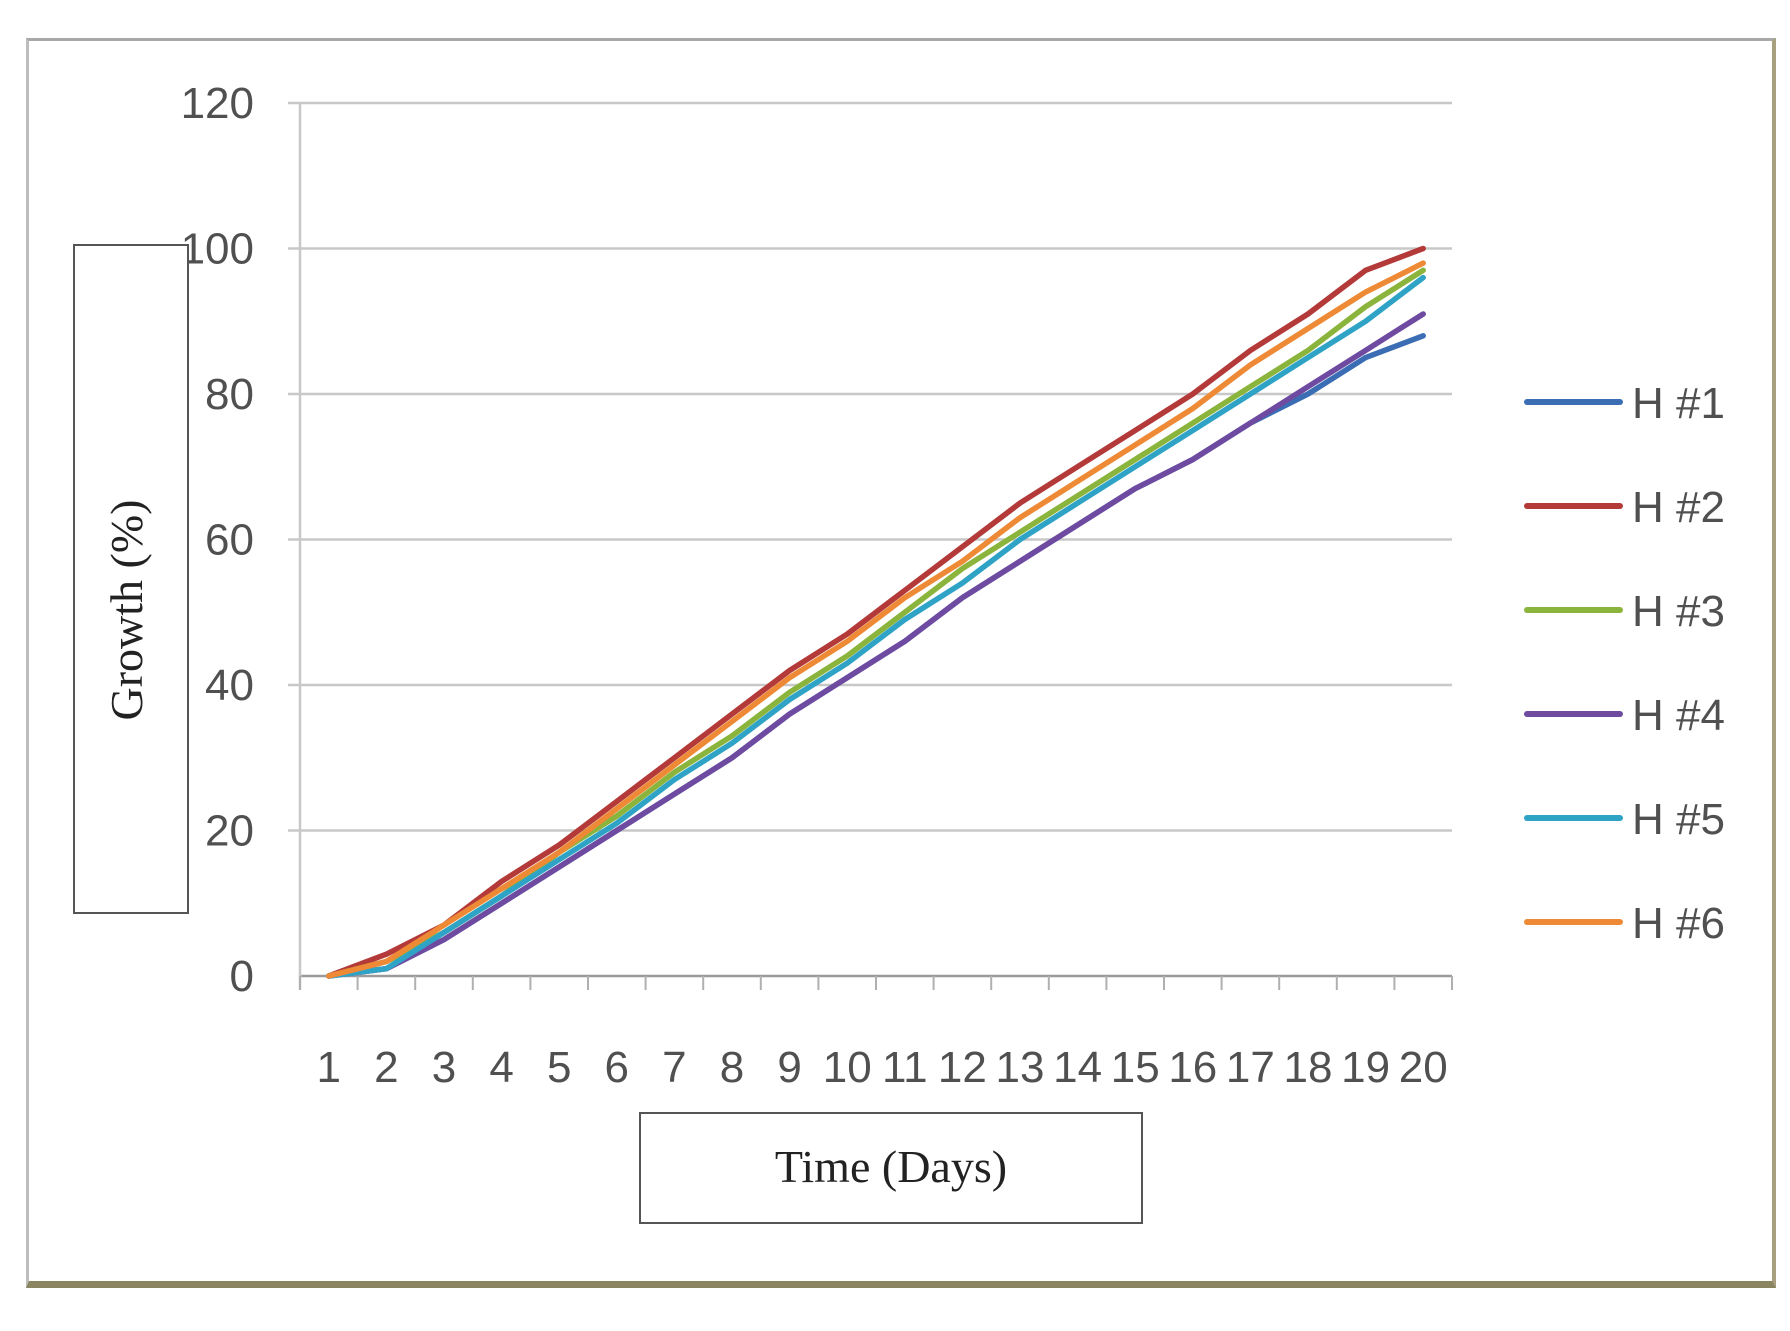  What do you see at coordinates (329, 1067) in the screenshot?
I see `x-tick-label: 1` at bounding box center [329, 1067].